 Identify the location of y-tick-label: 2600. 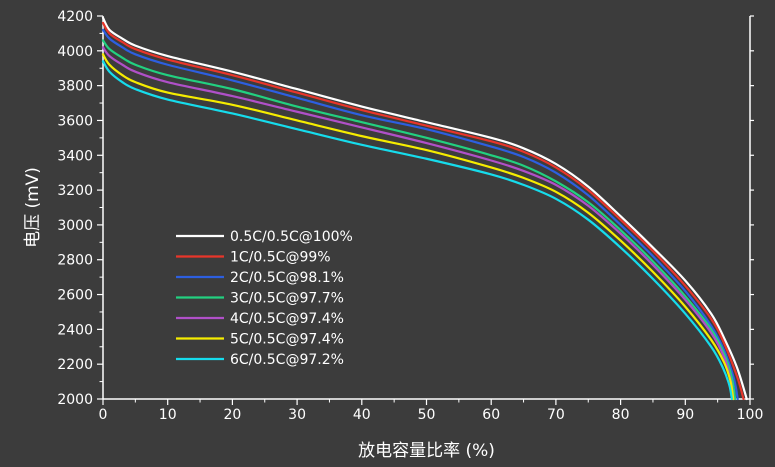
(75, 296).